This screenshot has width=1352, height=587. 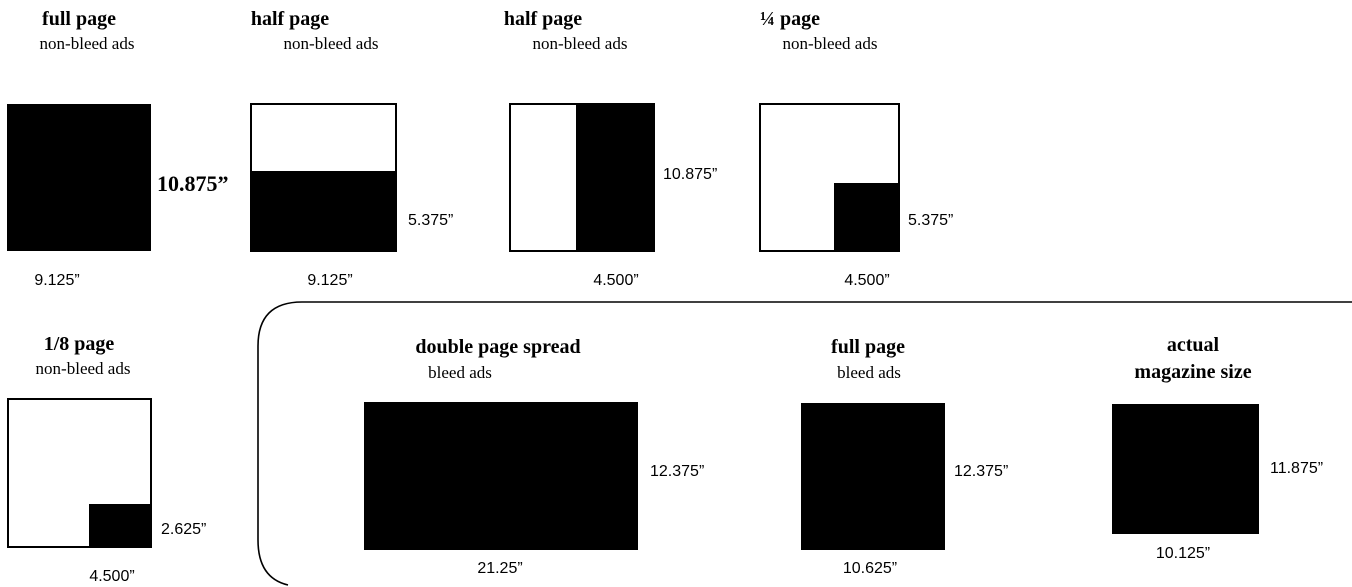 I want to click on width-label: 10.125”, so click(x=1183, y=553).